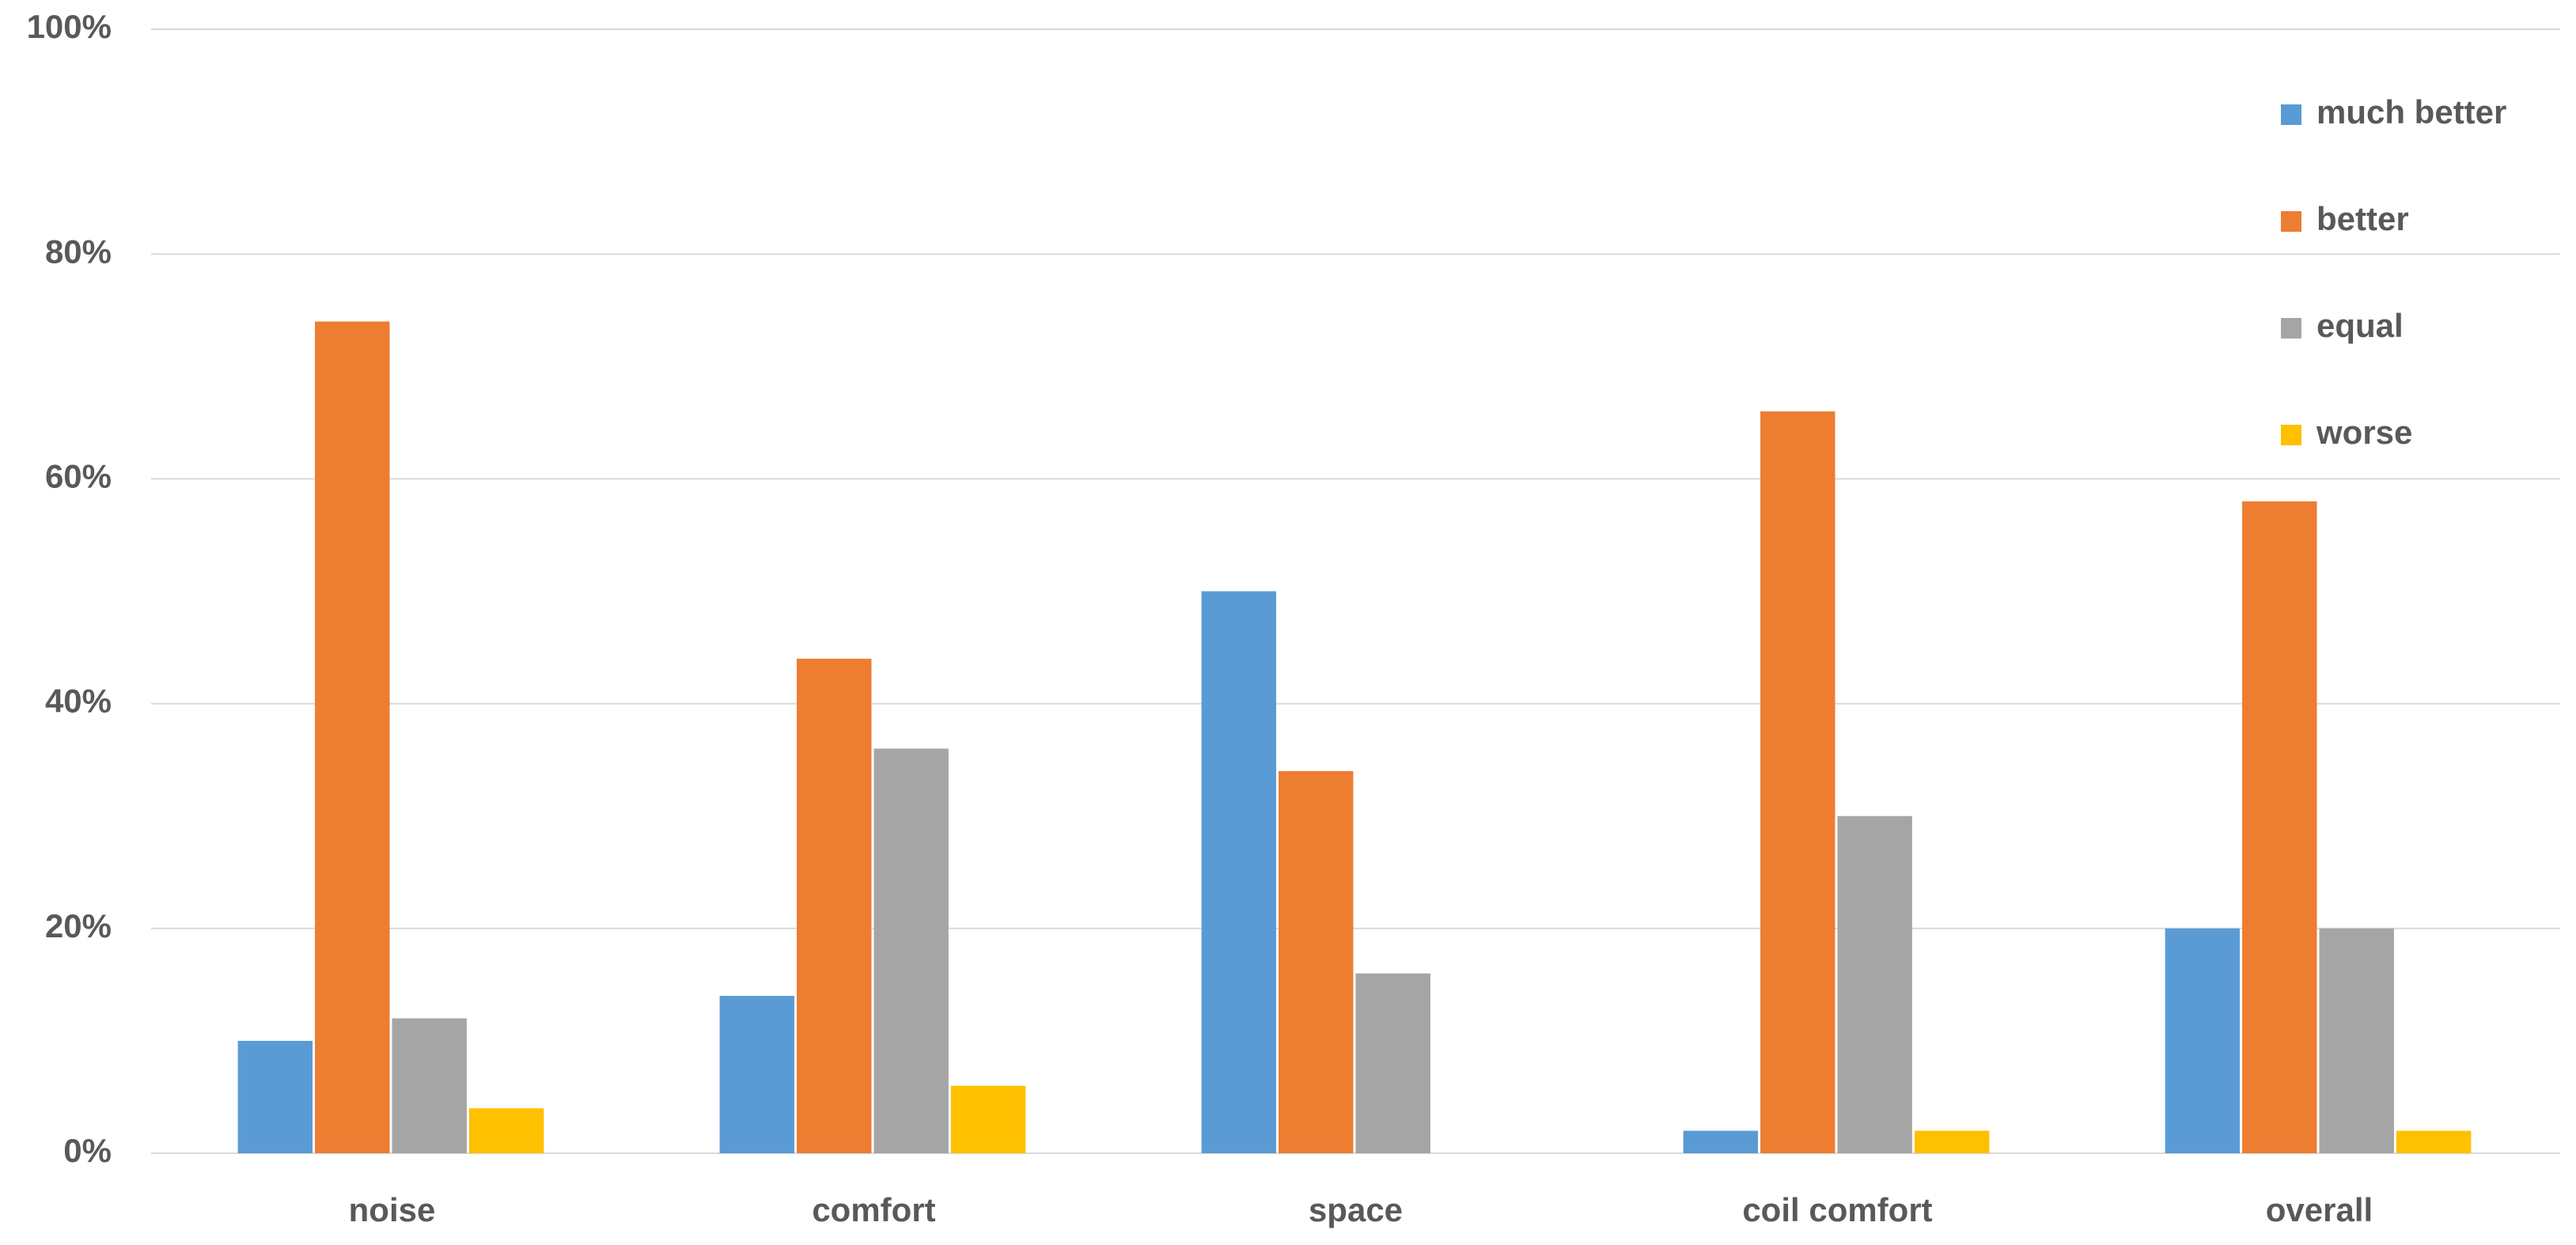  What do you see at coordinates (87, 1150) in the screenshot?
I see `y-tick-label: 0%` at bounding box center [87, 1150].